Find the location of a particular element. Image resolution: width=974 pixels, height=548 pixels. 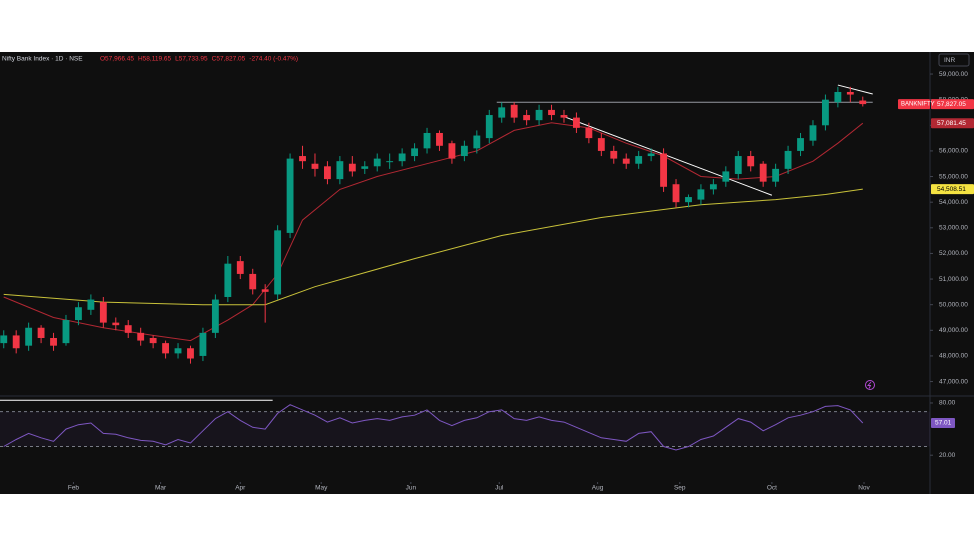

currency: INR is located at coordinates (950, 60).